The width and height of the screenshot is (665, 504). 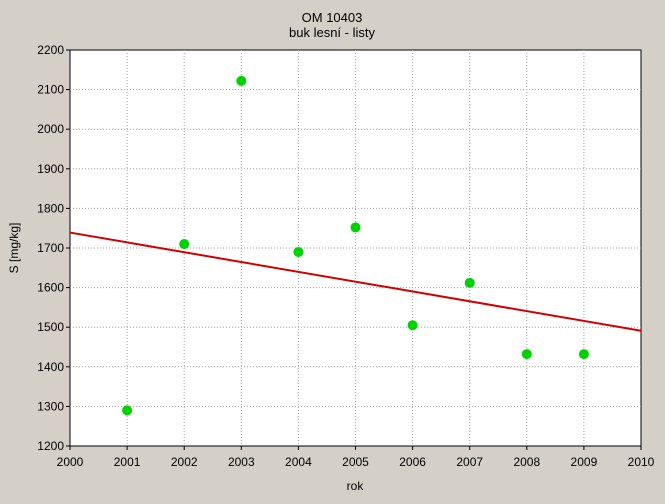 What do you see at coordinates (50, 367) in the screenshot?
I see `y-tick-label: 1400` at bounding box center [50, 367].